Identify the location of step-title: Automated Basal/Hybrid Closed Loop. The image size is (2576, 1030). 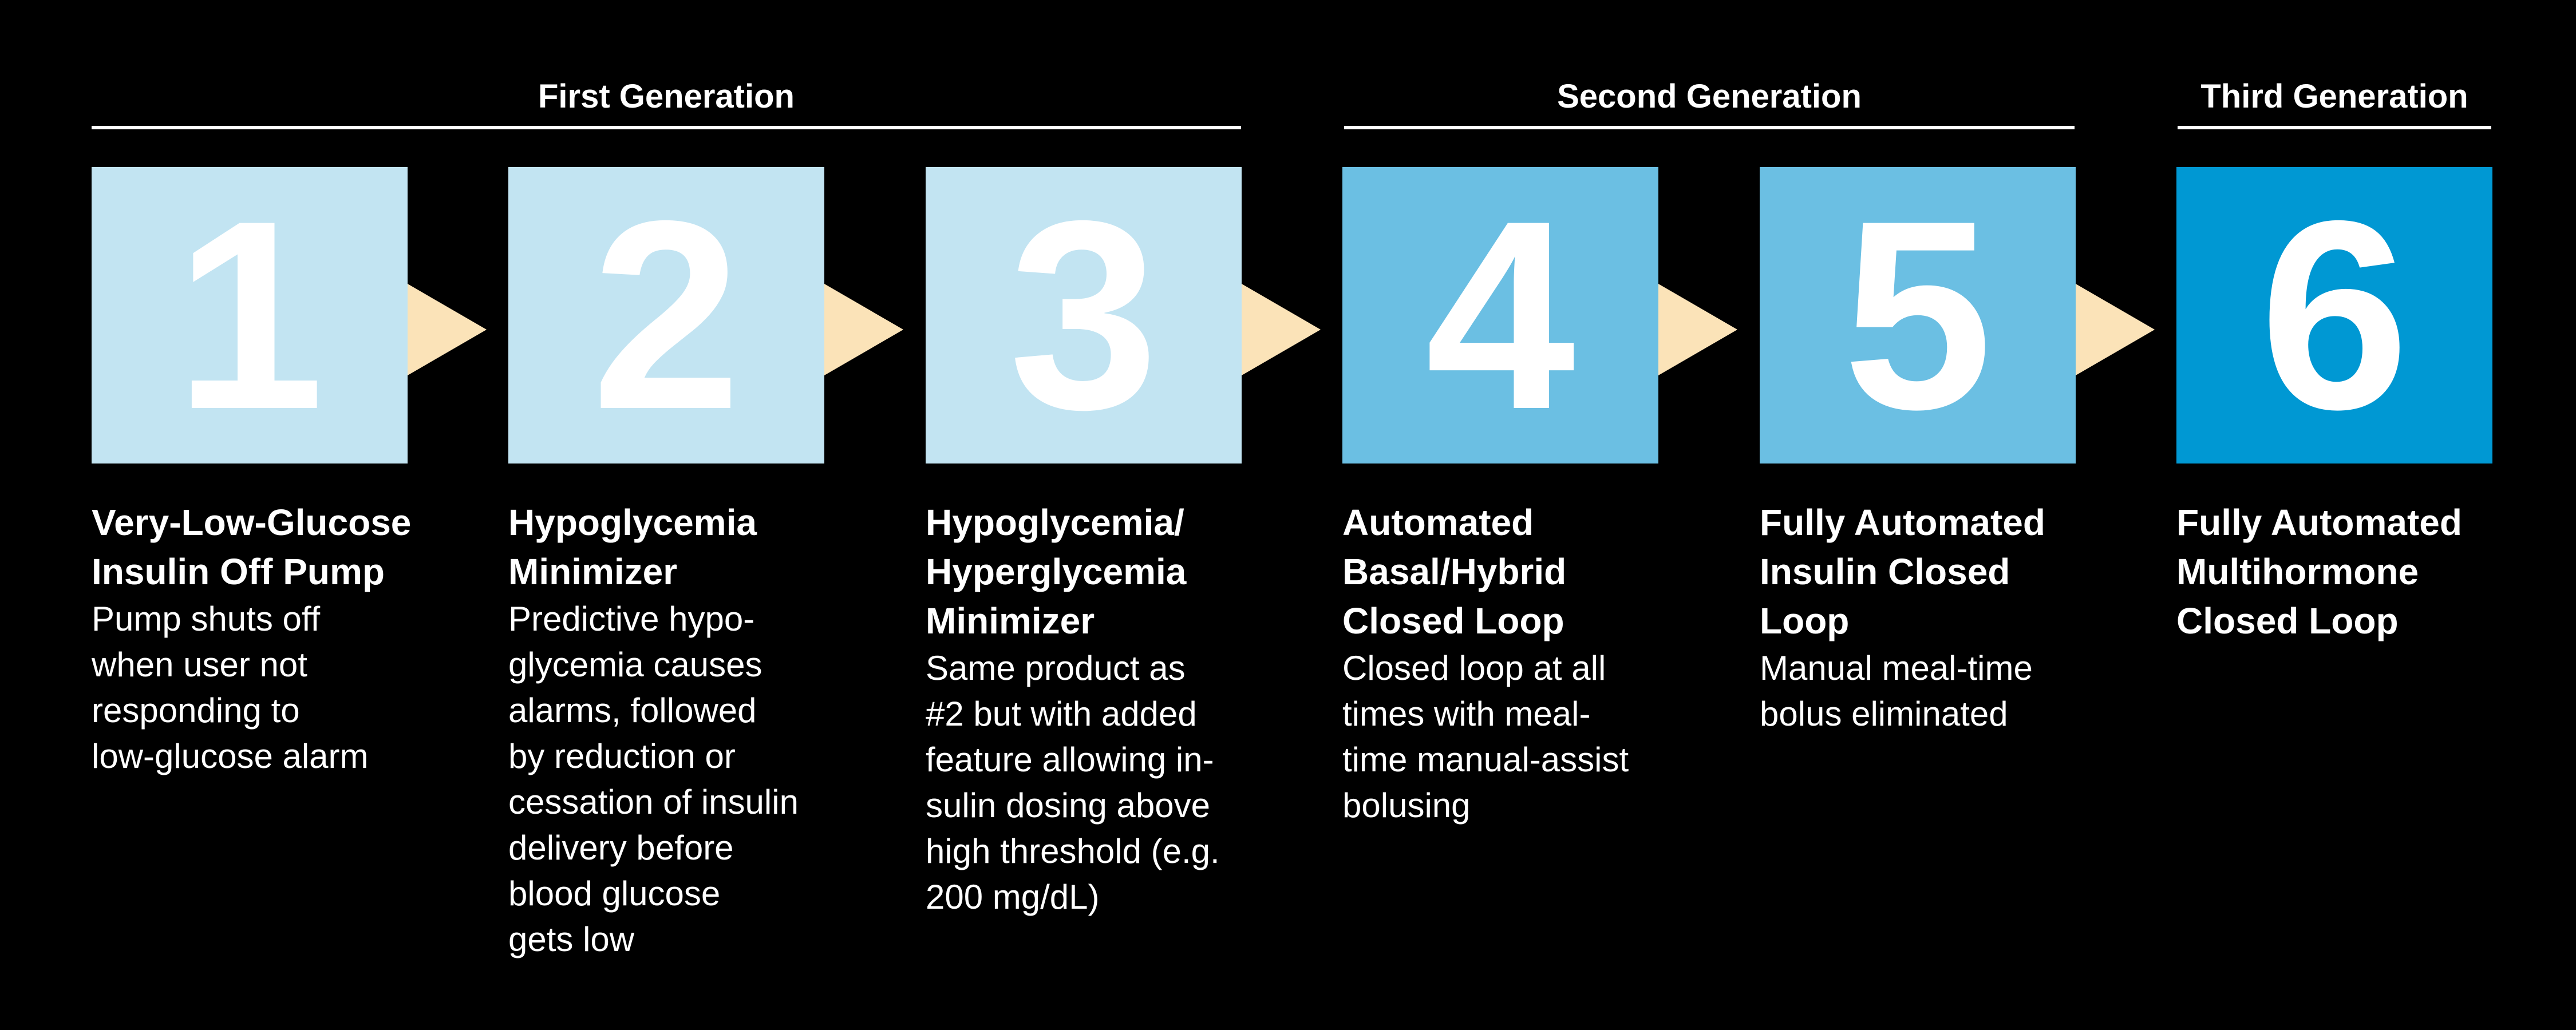
(1454, 571).